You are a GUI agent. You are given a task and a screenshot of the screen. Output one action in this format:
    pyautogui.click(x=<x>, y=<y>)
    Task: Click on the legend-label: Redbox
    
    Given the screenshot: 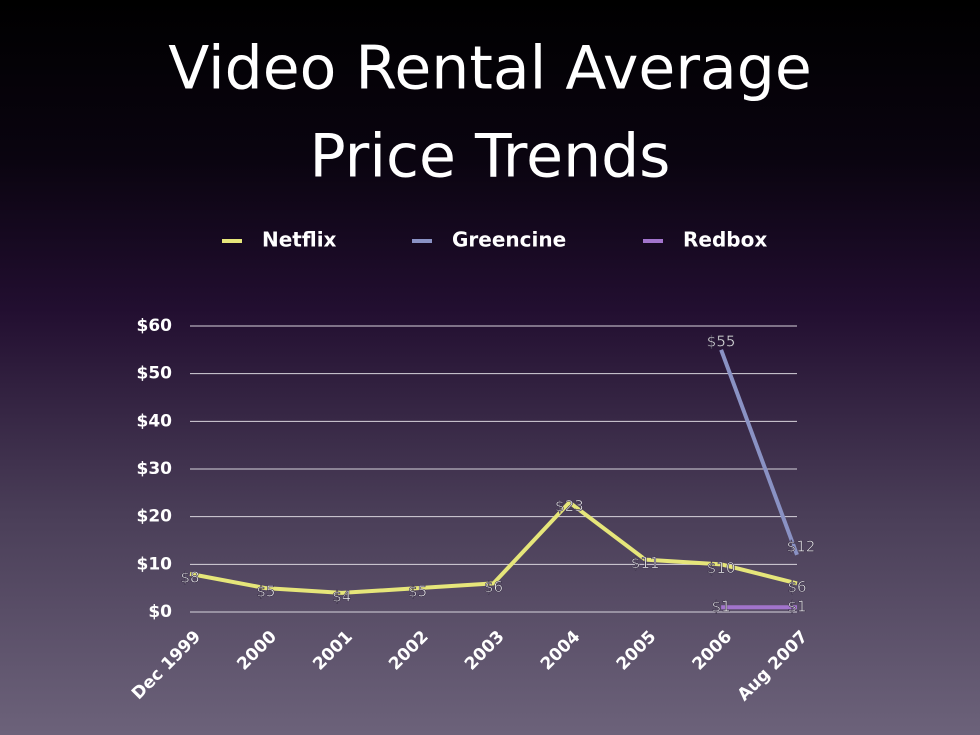 What is the action you would take?
    pyautogui.click(x=725, y=240)
    